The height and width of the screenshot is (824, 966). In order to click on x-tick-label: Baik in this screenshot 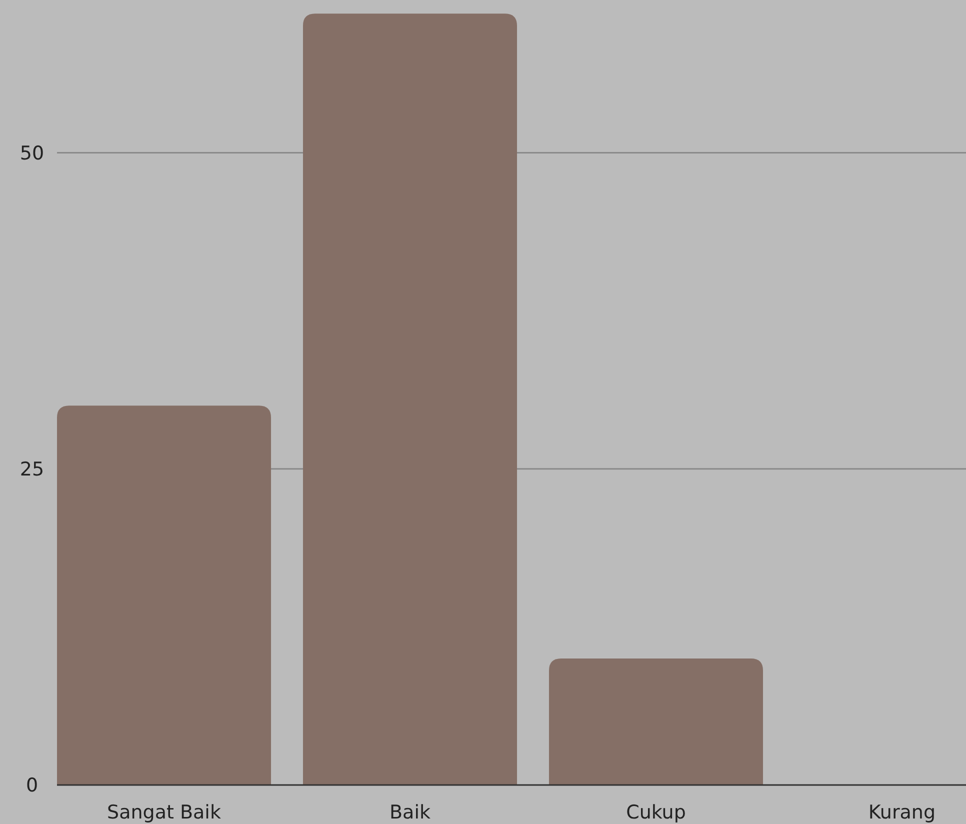, I will do `click(410, 813)`.